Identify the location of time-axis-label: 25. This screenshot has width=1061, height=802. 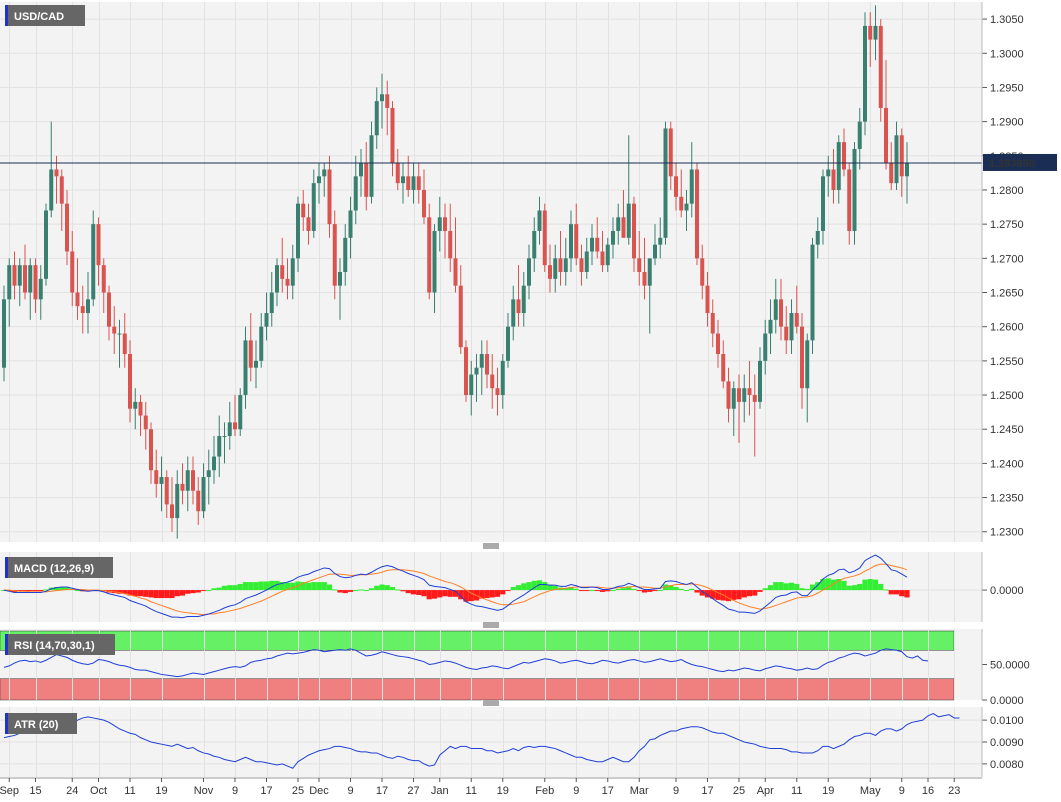
(739, 791).